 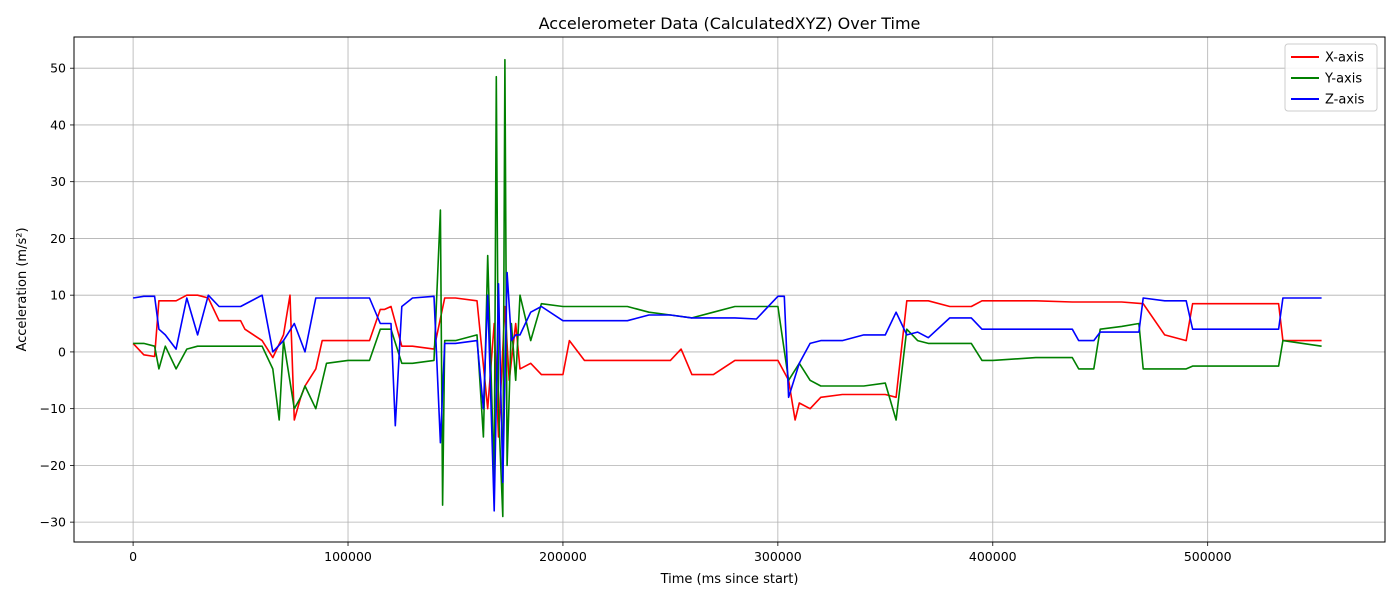 I want to click on x-tick-label: 300000, so click(x=778, y=556).